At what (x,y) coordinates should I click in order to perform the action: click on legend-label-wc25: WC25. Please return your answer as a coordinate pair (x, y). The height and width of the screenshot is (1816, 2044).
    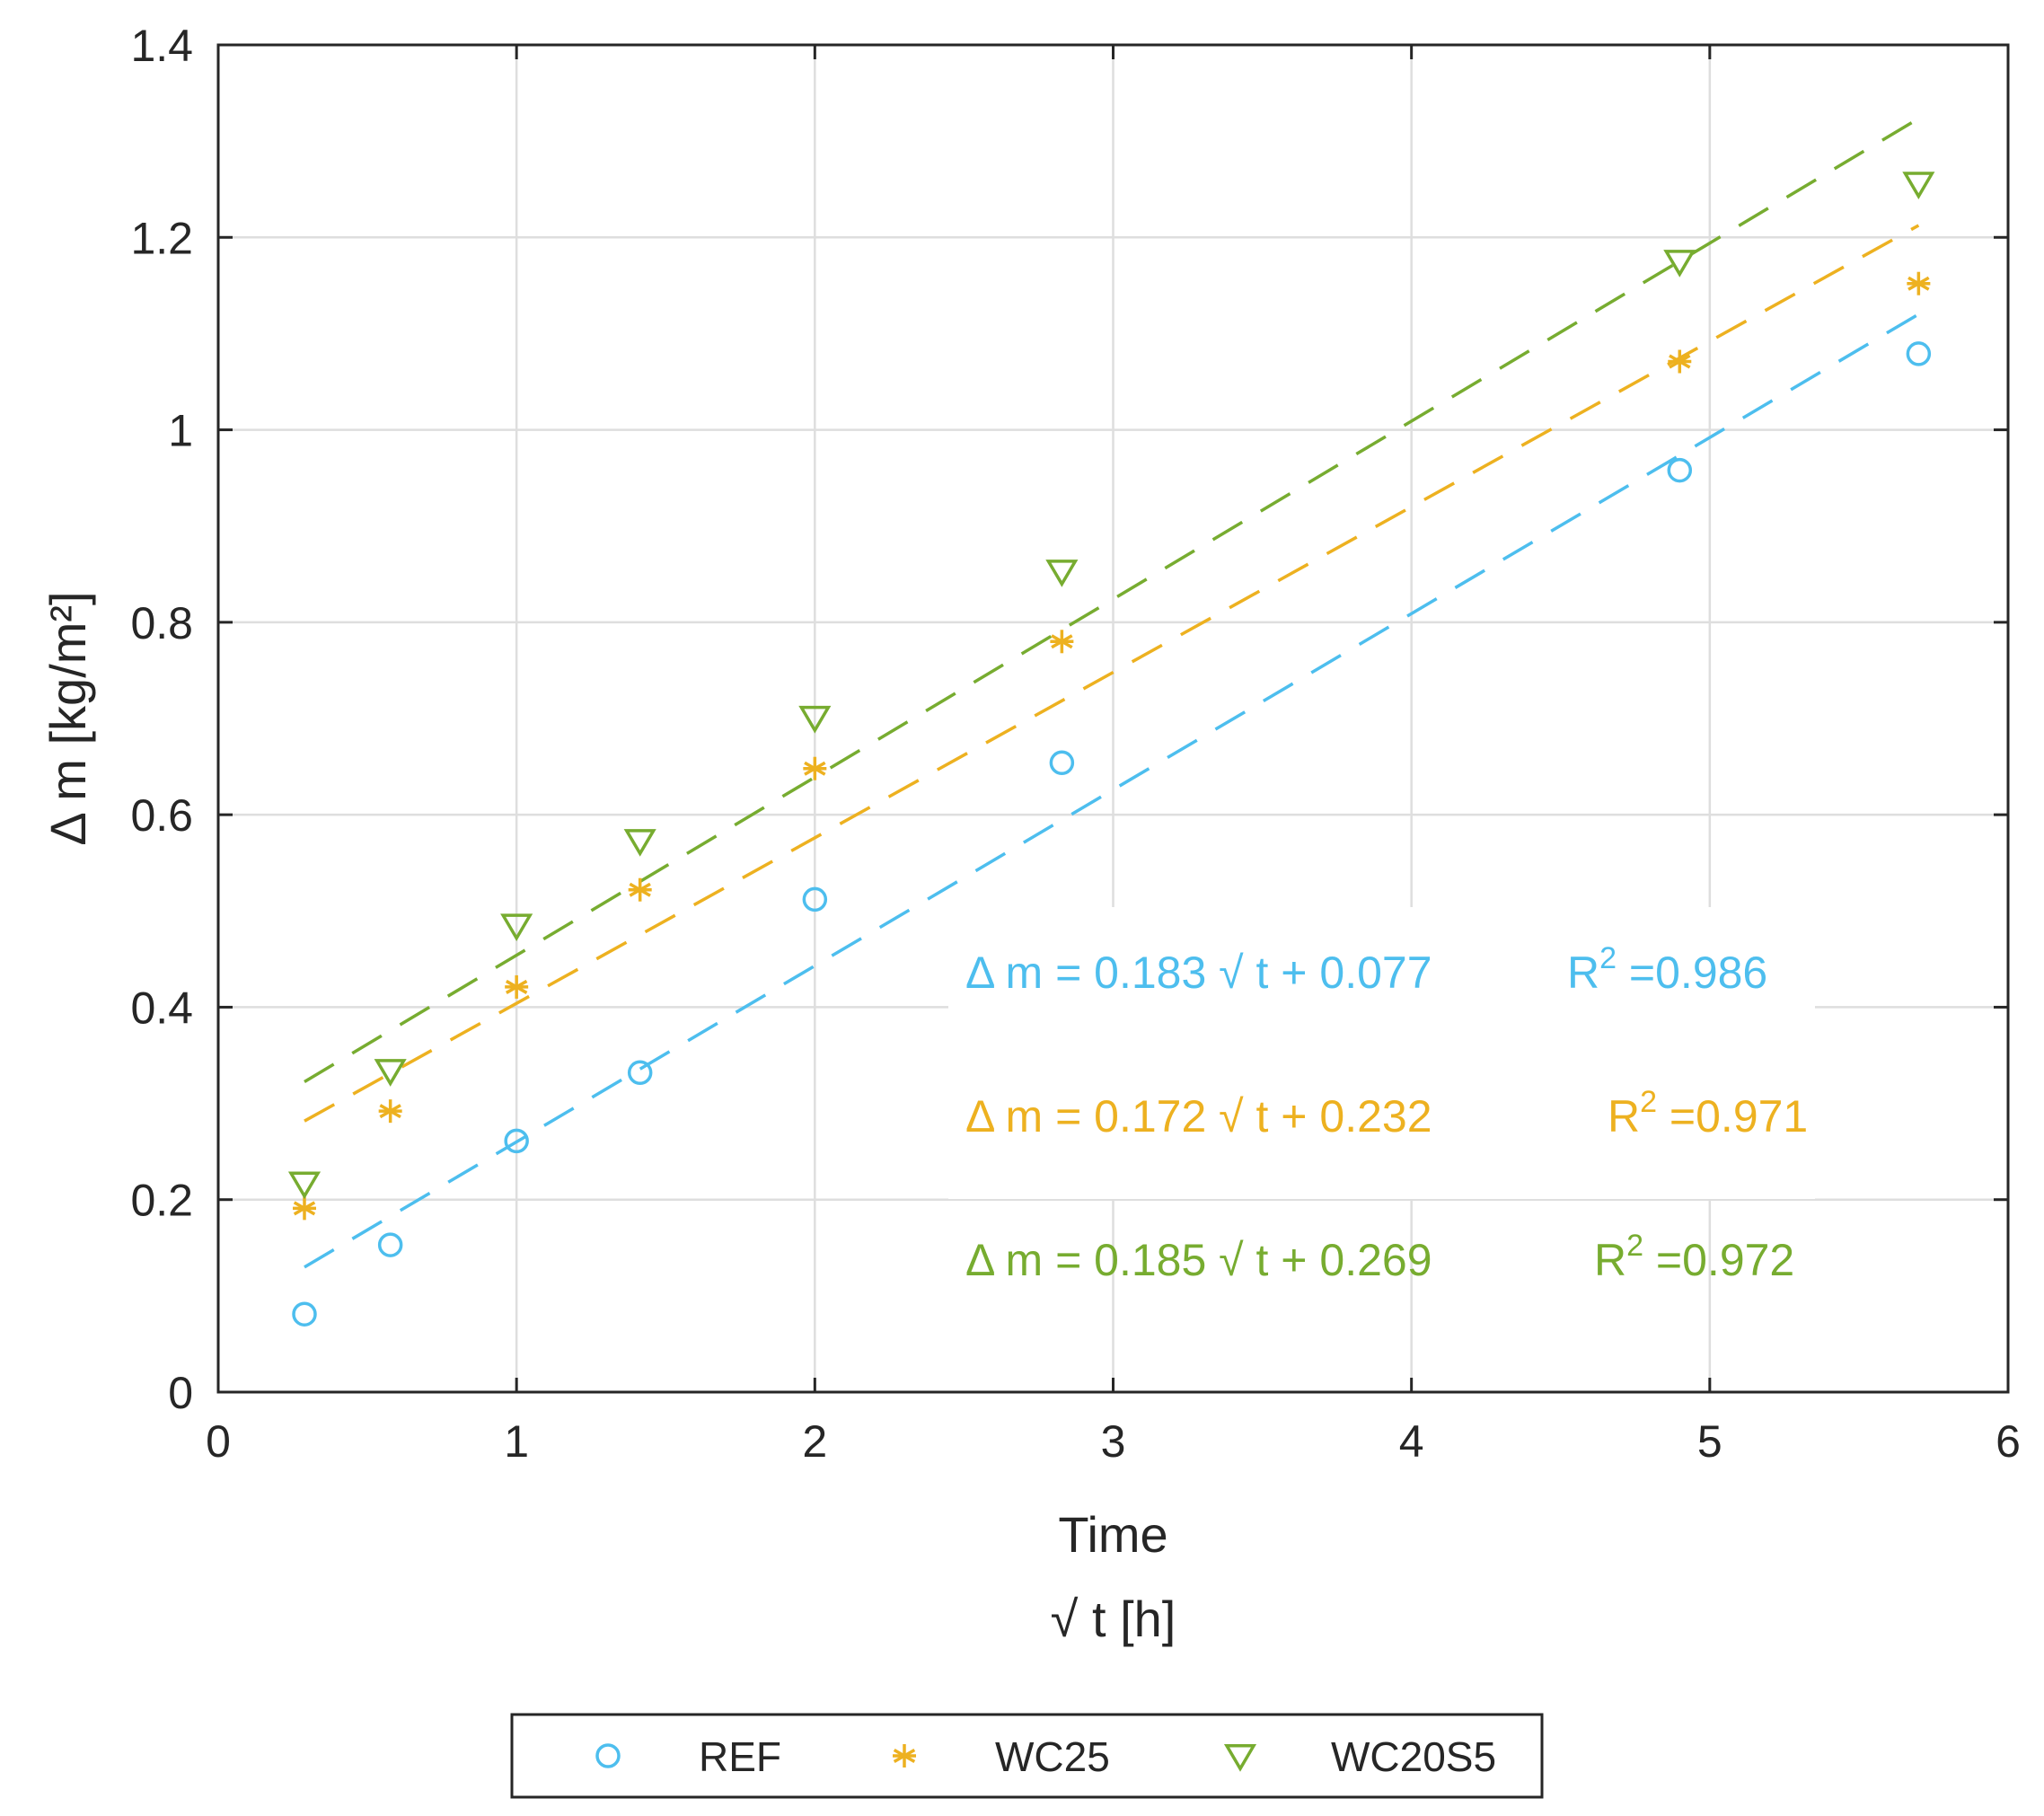
    Looking at the image, I should click on (1052, 1756).